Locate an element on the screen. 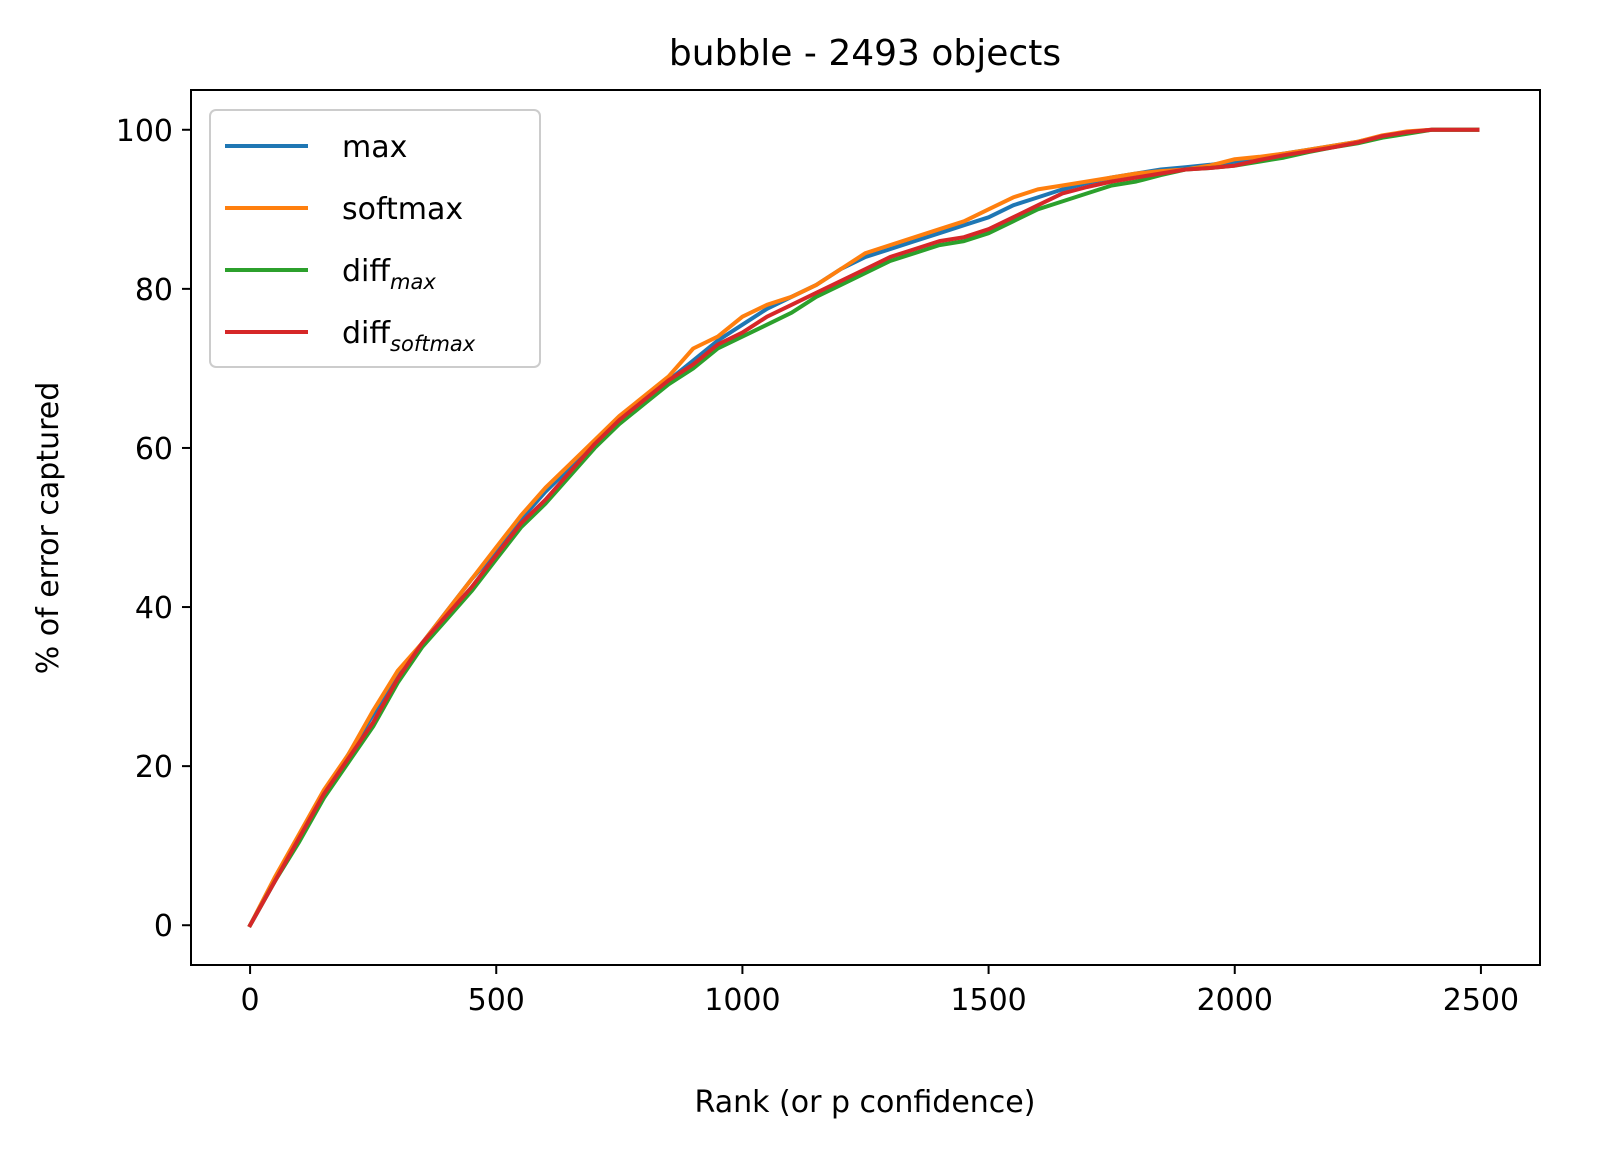  x-tick-label: 500 is located at coordinates (496, 1000).